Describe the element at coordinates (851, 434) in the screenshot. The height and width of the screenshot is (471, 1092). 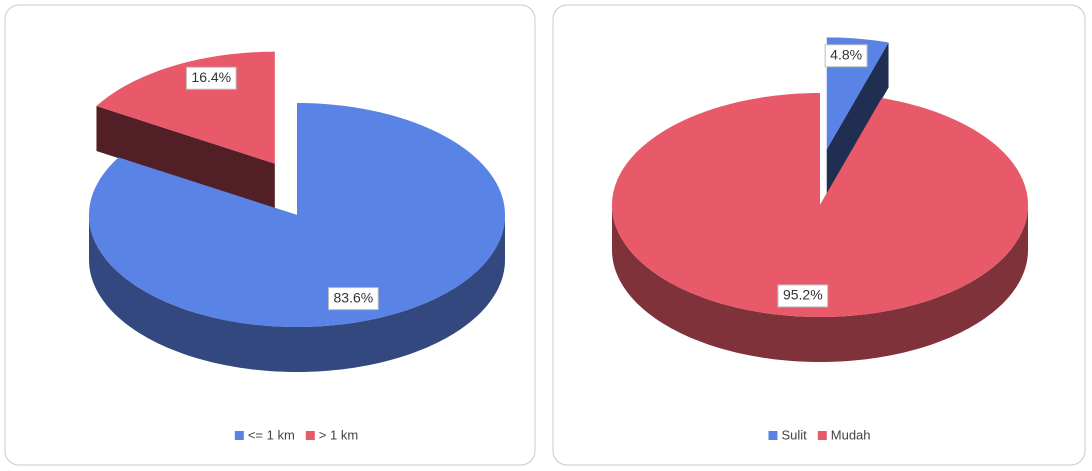
I see `legend-label: Mudah` at that location.